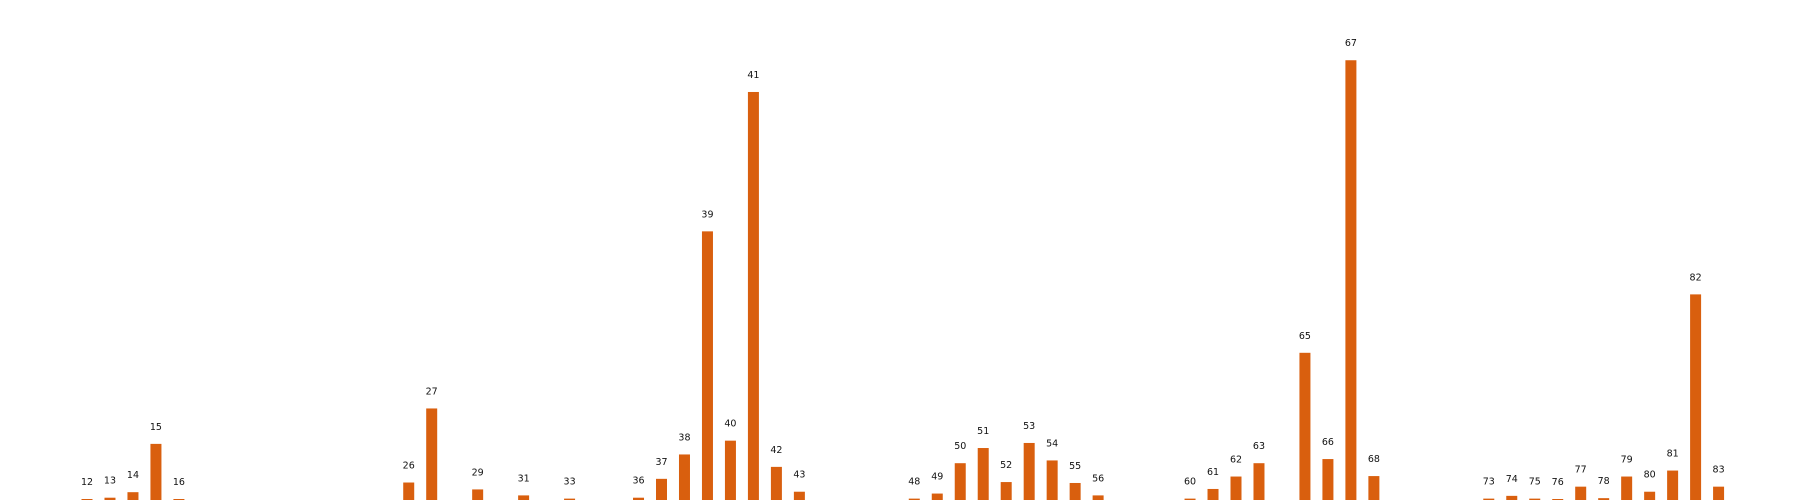 This screenshot has height=500, width=1800. I want to click on bar-label-56: 56, so click(1098, 478).